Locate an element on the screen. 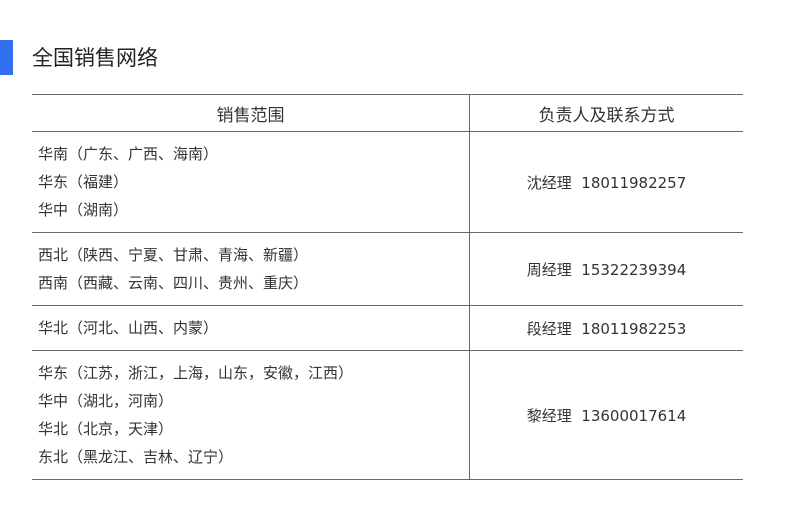 The height and width of the screenshot is (506, 800). region-line: 华东（江苏，浙江，上海，山东，安徽，江西） is located at coordinates (196, 373).